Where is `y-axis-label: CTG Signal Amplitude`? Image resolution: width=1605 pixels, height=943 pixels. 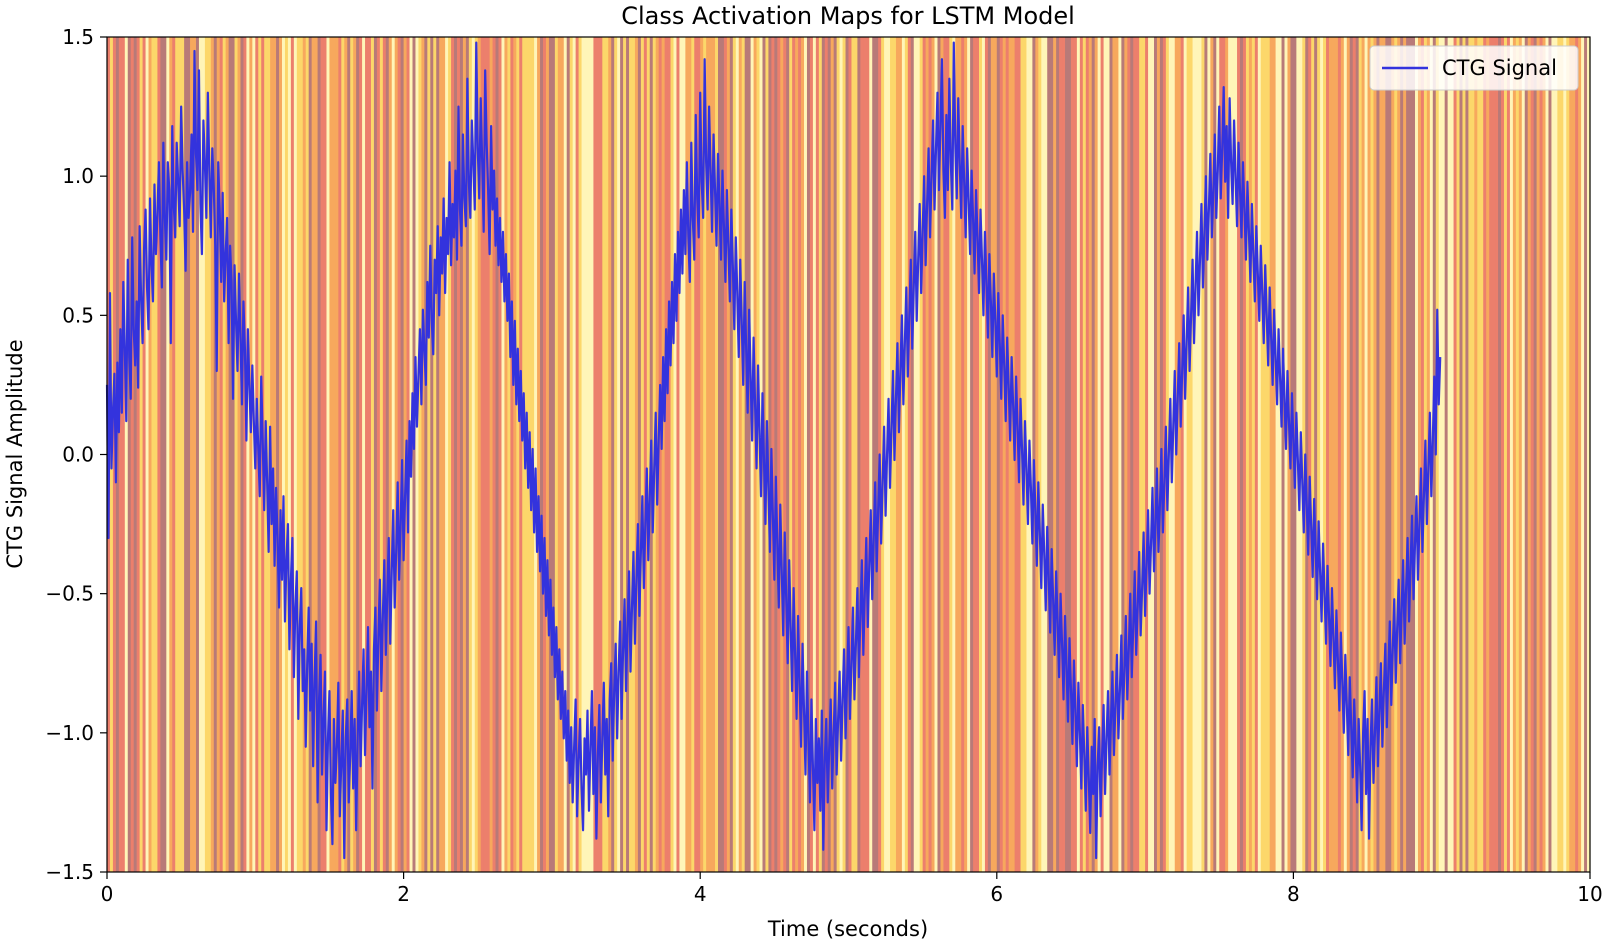 y-axis-label: CTG Signal Amplitude is located at coordinates (15, 453).